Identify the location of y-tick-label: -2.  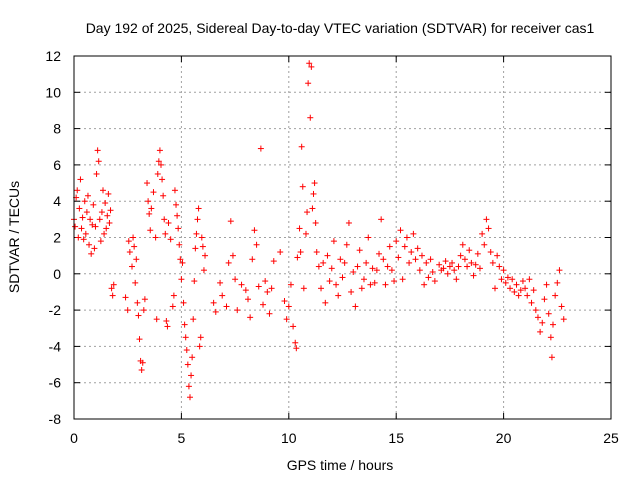
(55, 310).